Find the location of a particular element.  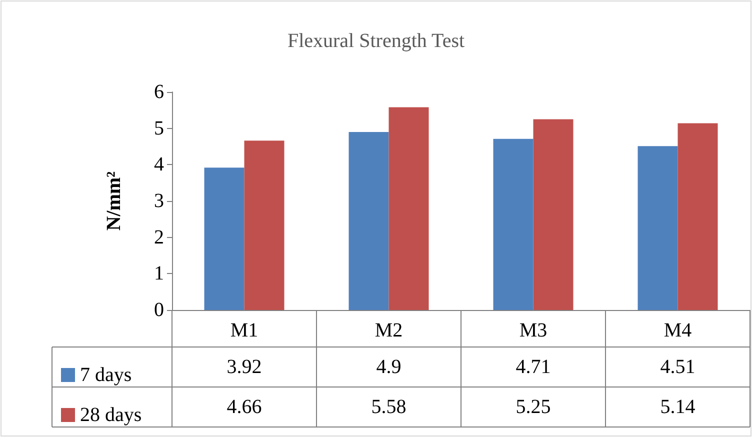

y-tick-label: 0 is located at coordinates (159, 310).